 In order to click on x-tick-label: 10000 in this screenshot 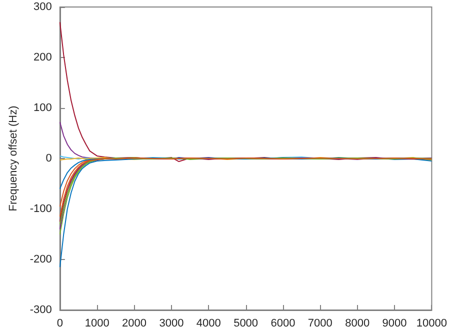, I will do `click(432, 323)`.